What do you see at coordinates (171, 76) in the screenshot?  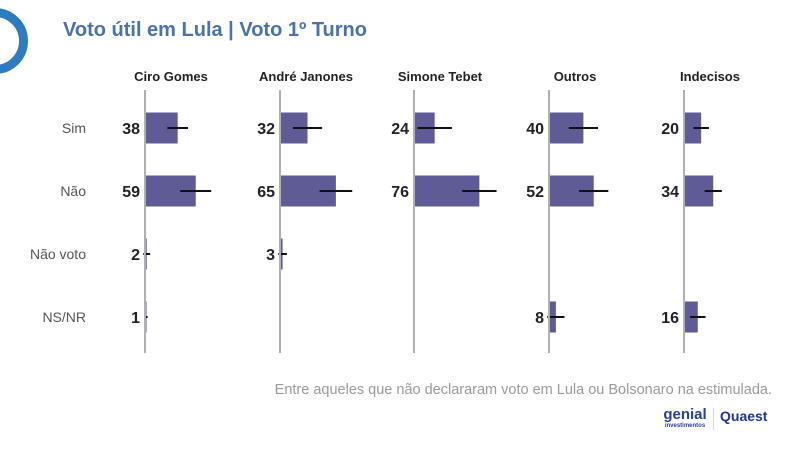 I see `panel-title: Ciro Gomes` at bounding box center [171, 76].